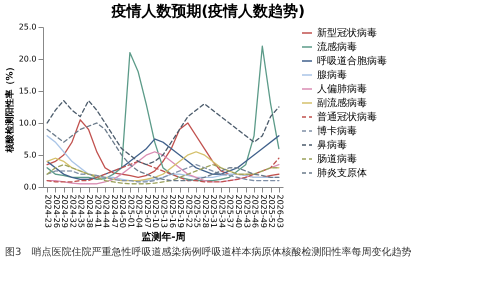  Describe the element at coordinates (189, 211) in the screenshot. I see `x-tick-label: 2025-22` at that location.